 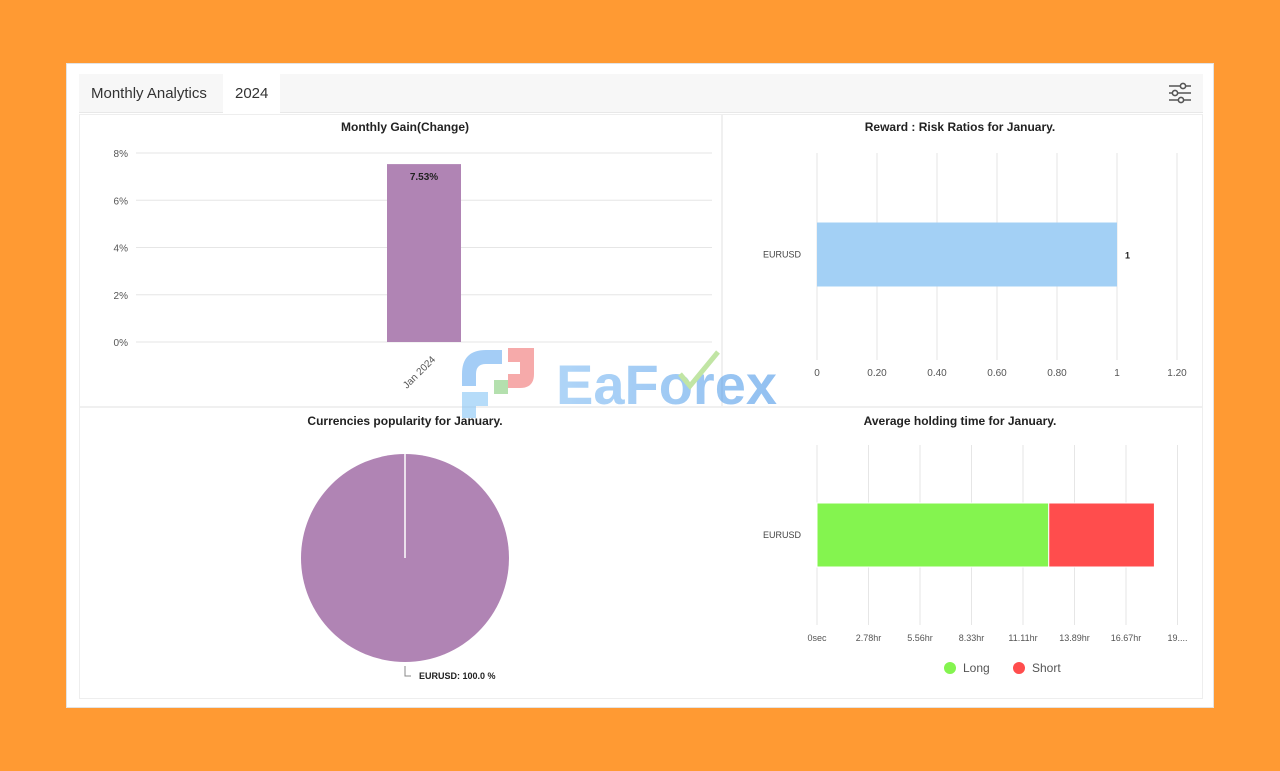 I want to click on legend-marker-long, so click(x=950, y=668).